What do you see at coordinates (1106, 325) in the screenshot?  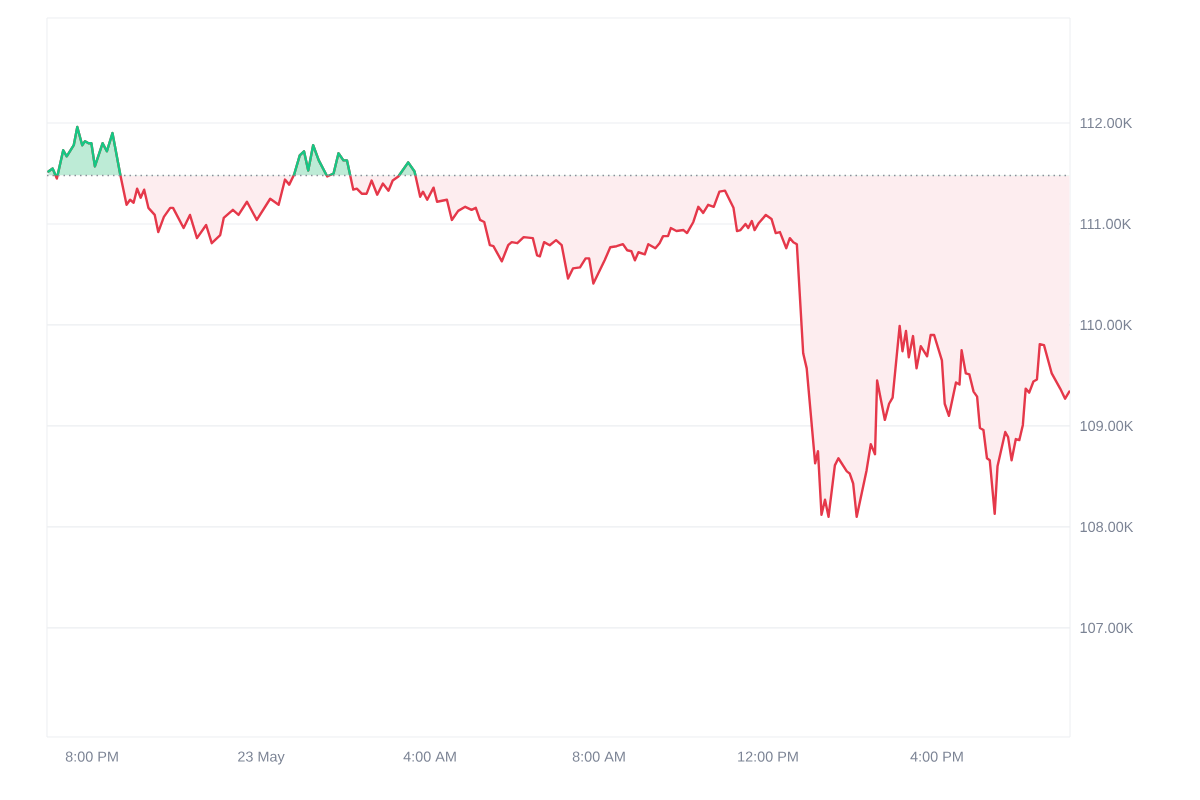 I see `y-tick-label: 110.00K` at bounding box center [1106, 325].